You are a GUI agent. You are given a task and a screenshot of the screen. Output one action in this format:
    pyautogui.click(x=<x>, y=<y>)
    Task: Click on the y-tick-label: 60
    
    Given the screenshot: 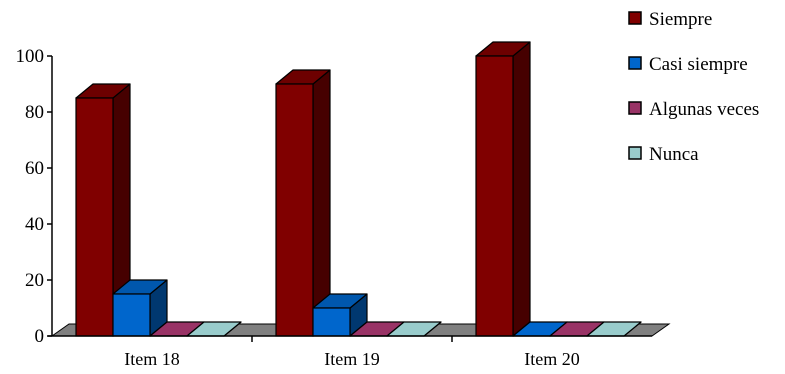 What is the action you would take?
    pyautogui.click(x=34, y=168)
    